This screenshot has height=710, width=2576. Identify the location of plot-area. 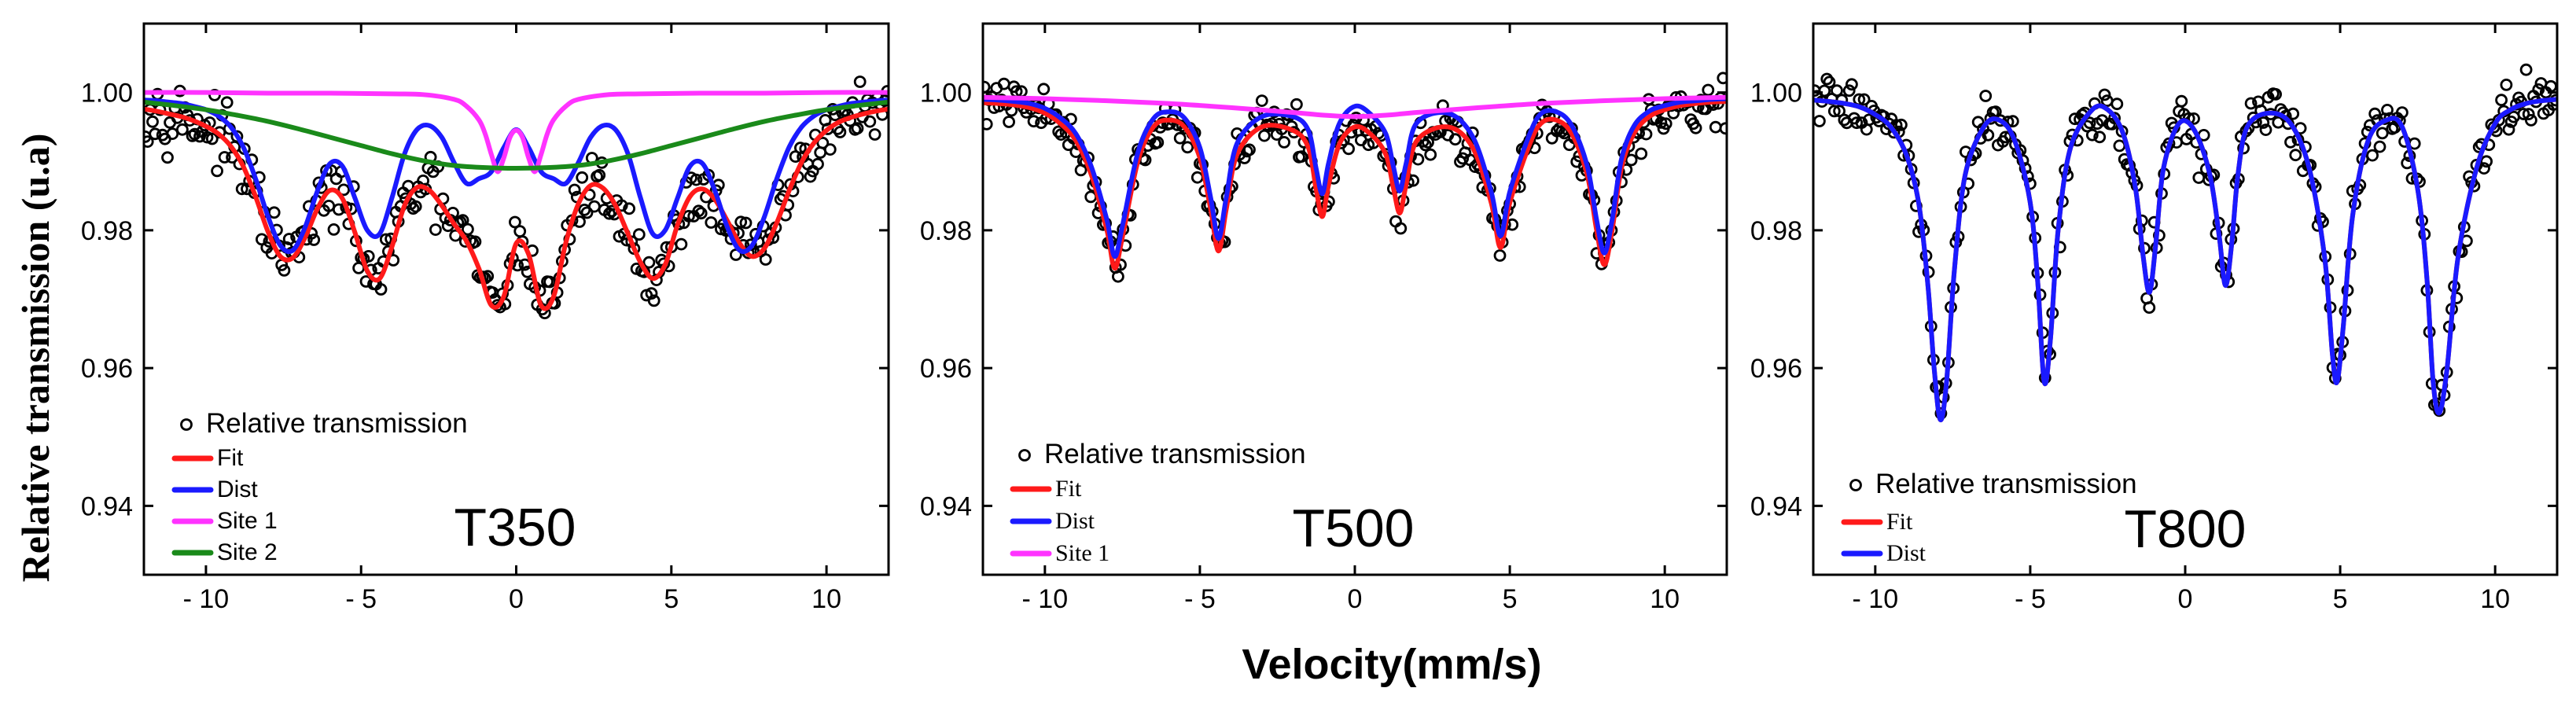
(516, 197).